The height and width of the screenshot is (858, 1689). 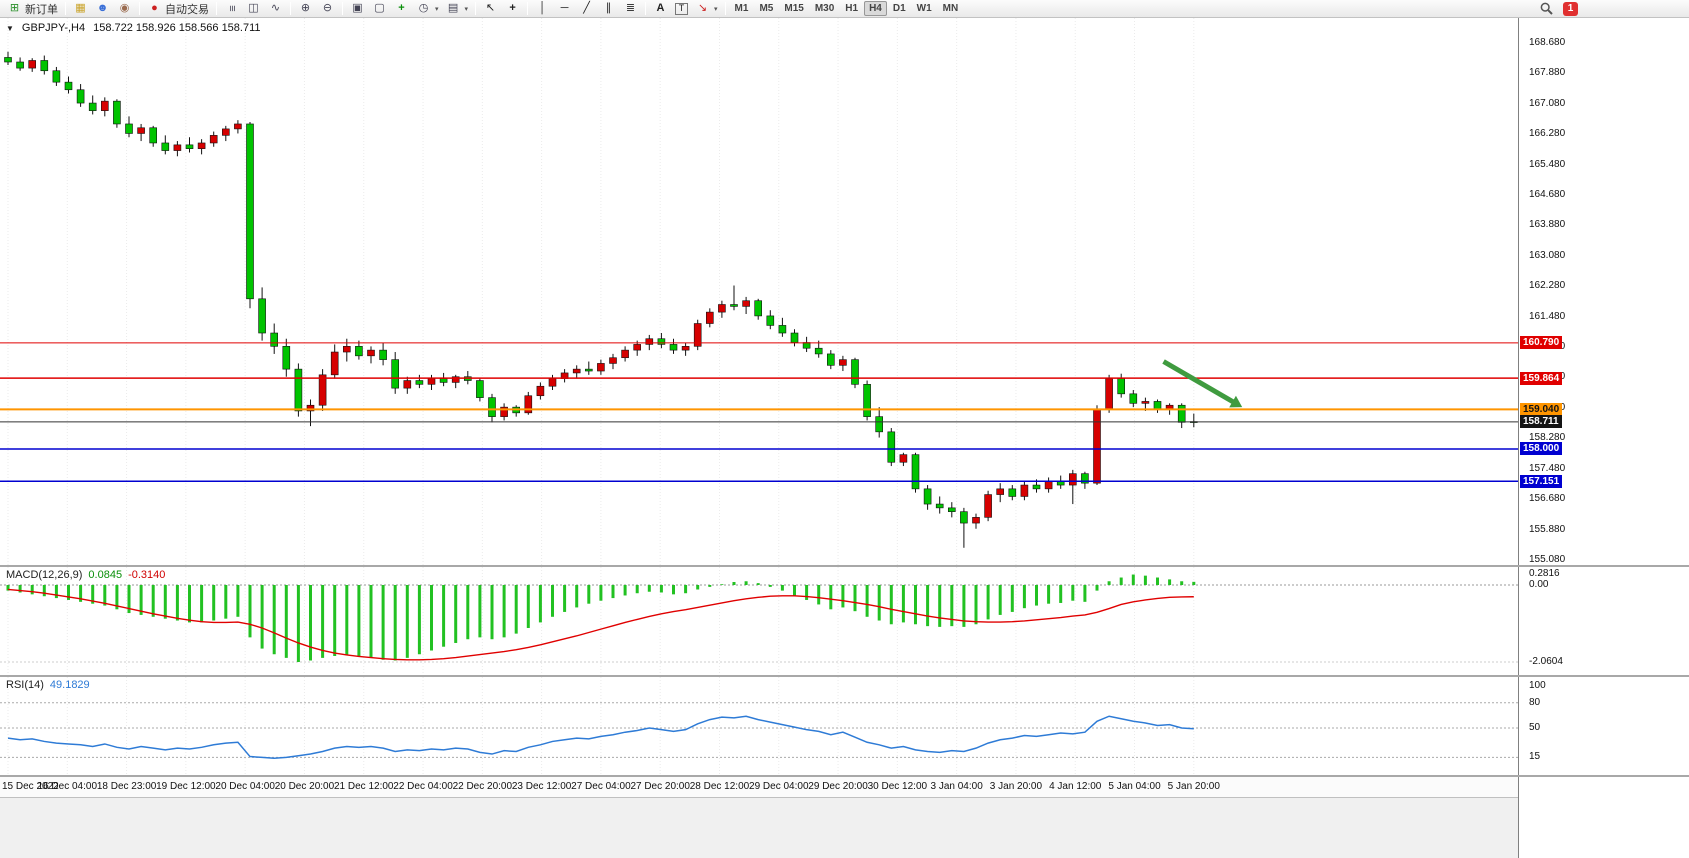 I want to click on zoom-in-icon: ⊕, so click(x=305, y=8).